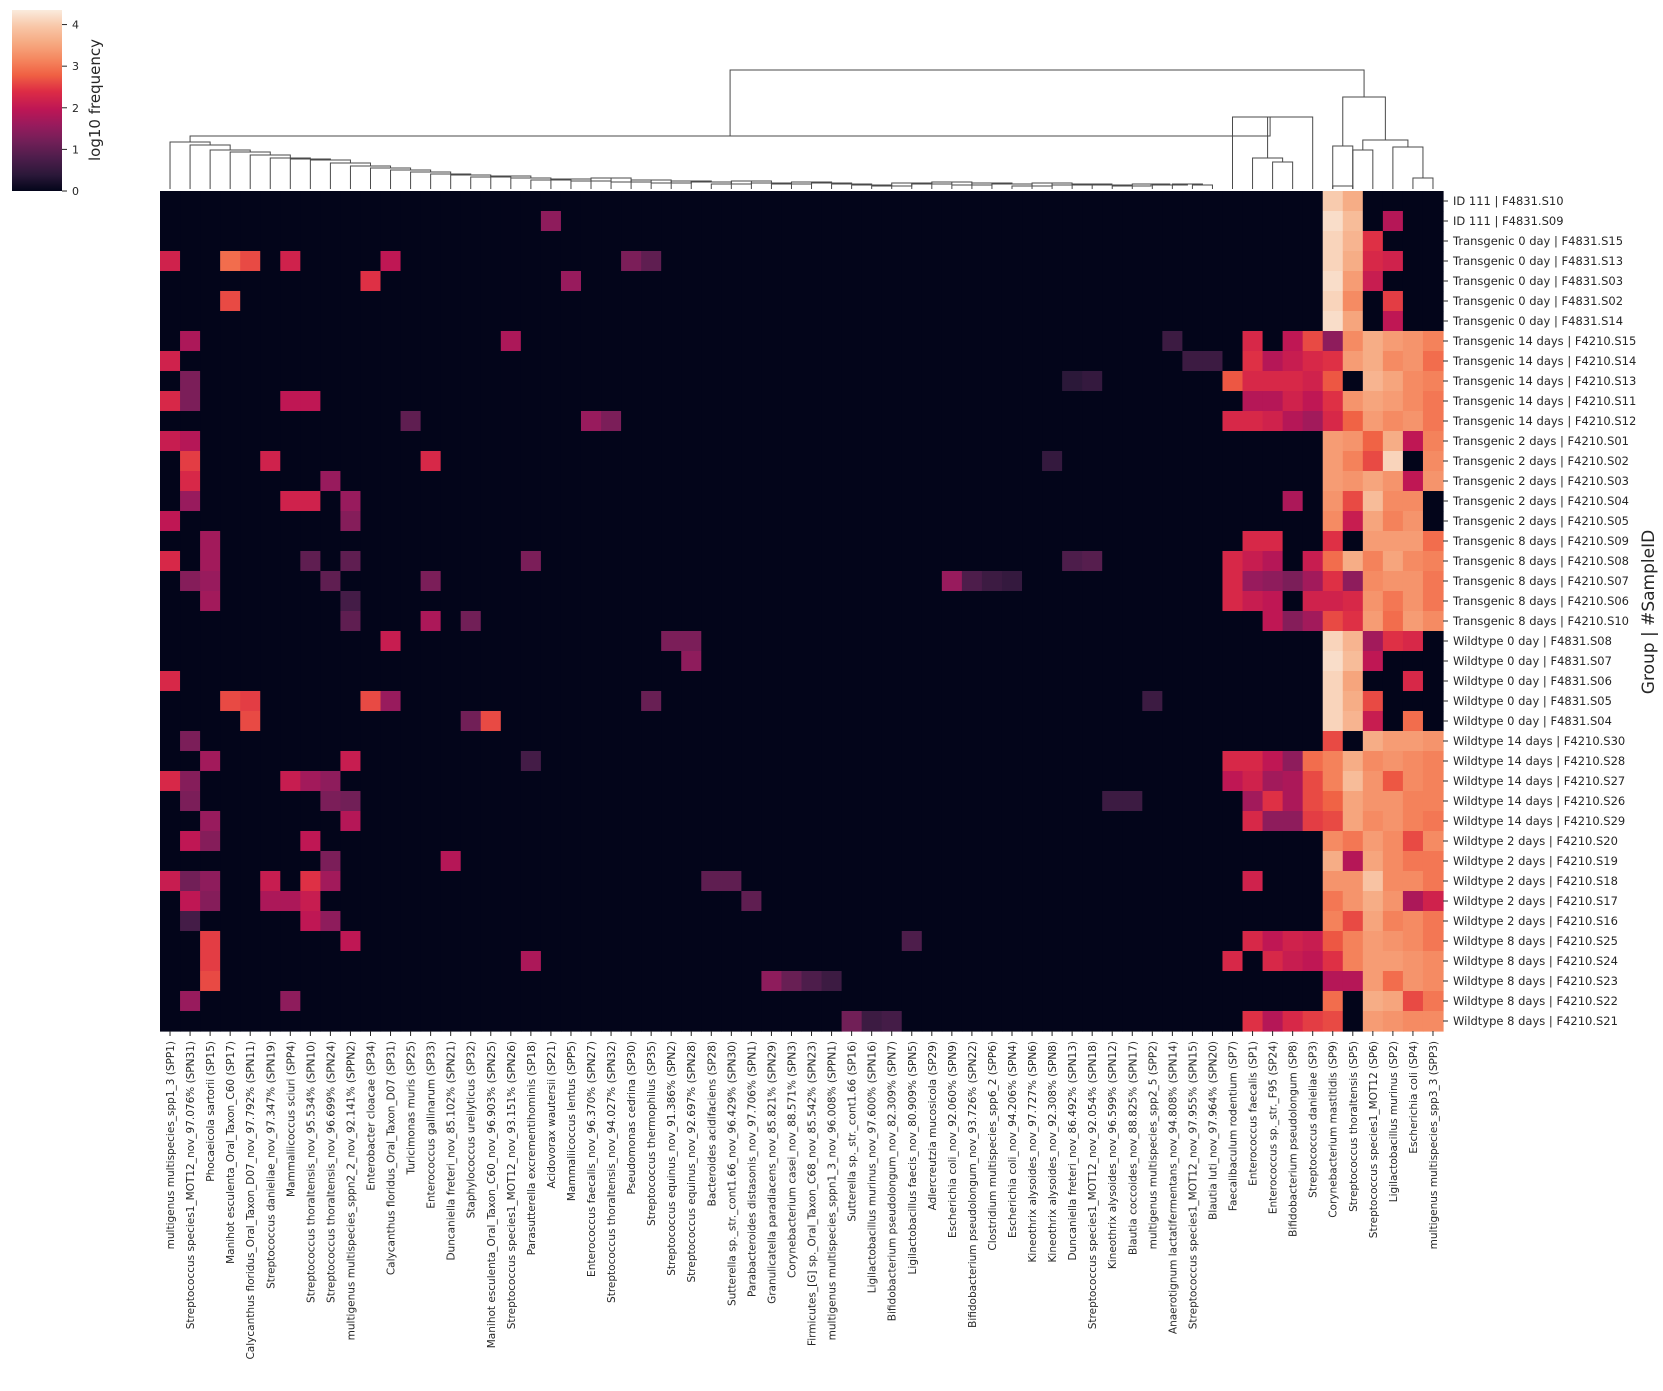  Describe the element at coordinates (1234, 1126) in the screenshot. I see `column-label: Faecalibaculum rodentium (SP7)` at that location.